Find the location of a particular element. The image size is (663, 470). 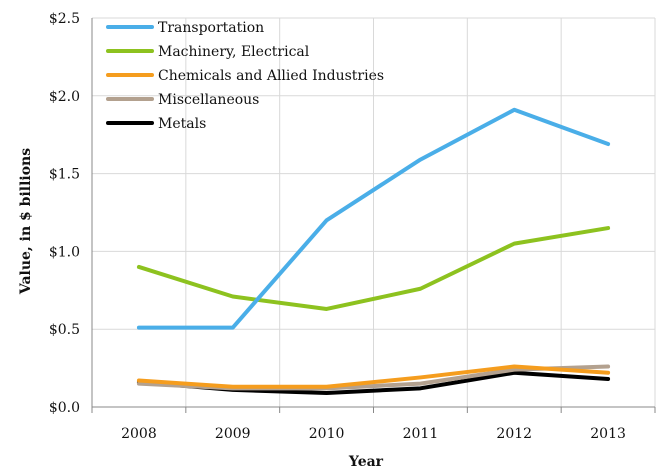

y-tick-label: $2.0 is located at coordinates (64, 97).